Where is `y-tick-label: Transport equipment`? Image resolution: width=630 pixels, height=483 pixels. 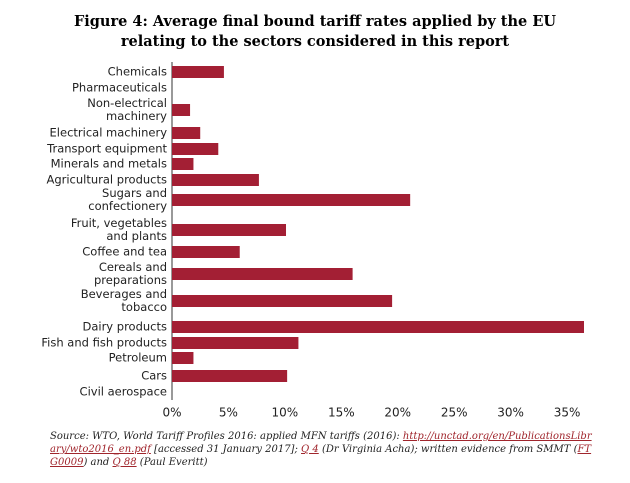
y-tick-label: Transport equipment is located at coordinates (107, 148).